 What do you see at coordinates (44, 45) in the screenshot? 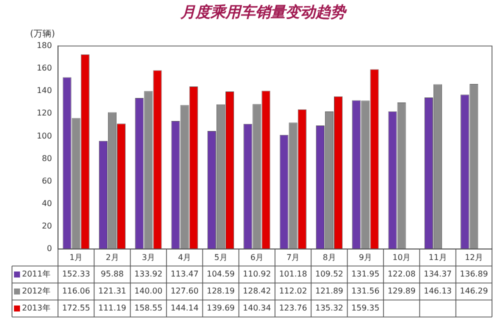
I see `y-tick-label: 180` at bounding box center [44, 45].